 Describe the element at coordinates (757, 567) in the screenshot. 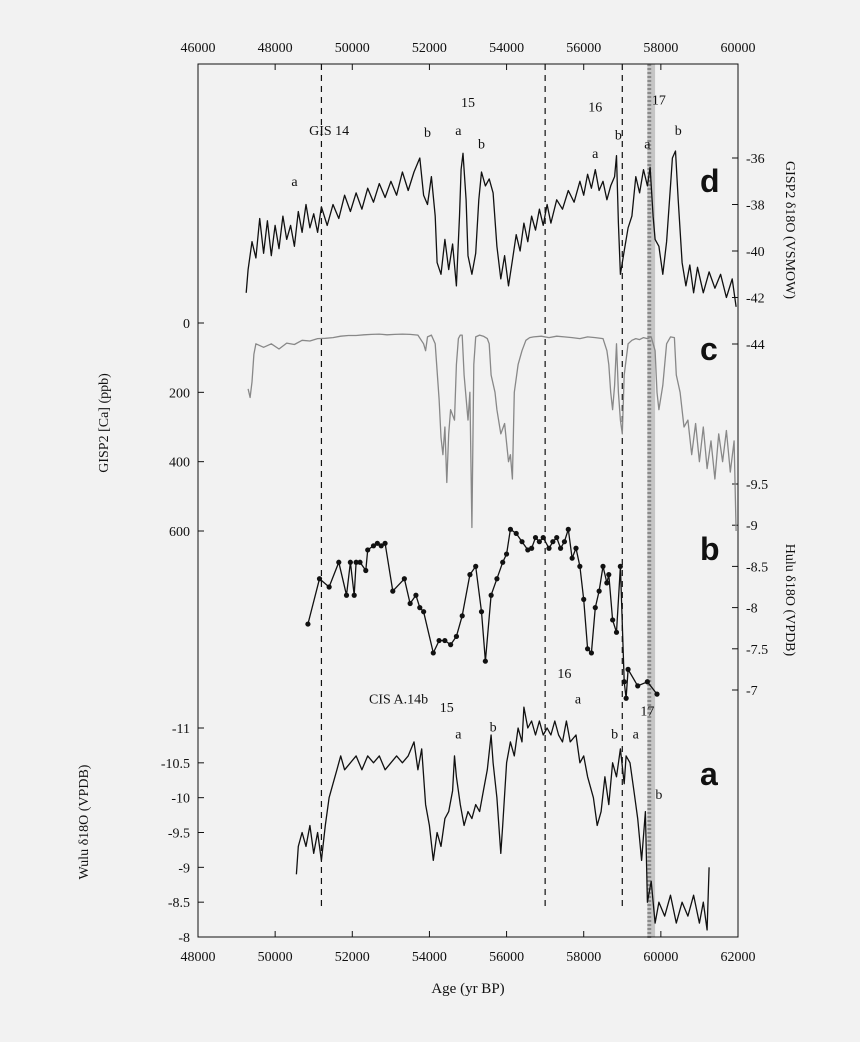

I see `y-axis-tick-label-b: -8.5` at that location.